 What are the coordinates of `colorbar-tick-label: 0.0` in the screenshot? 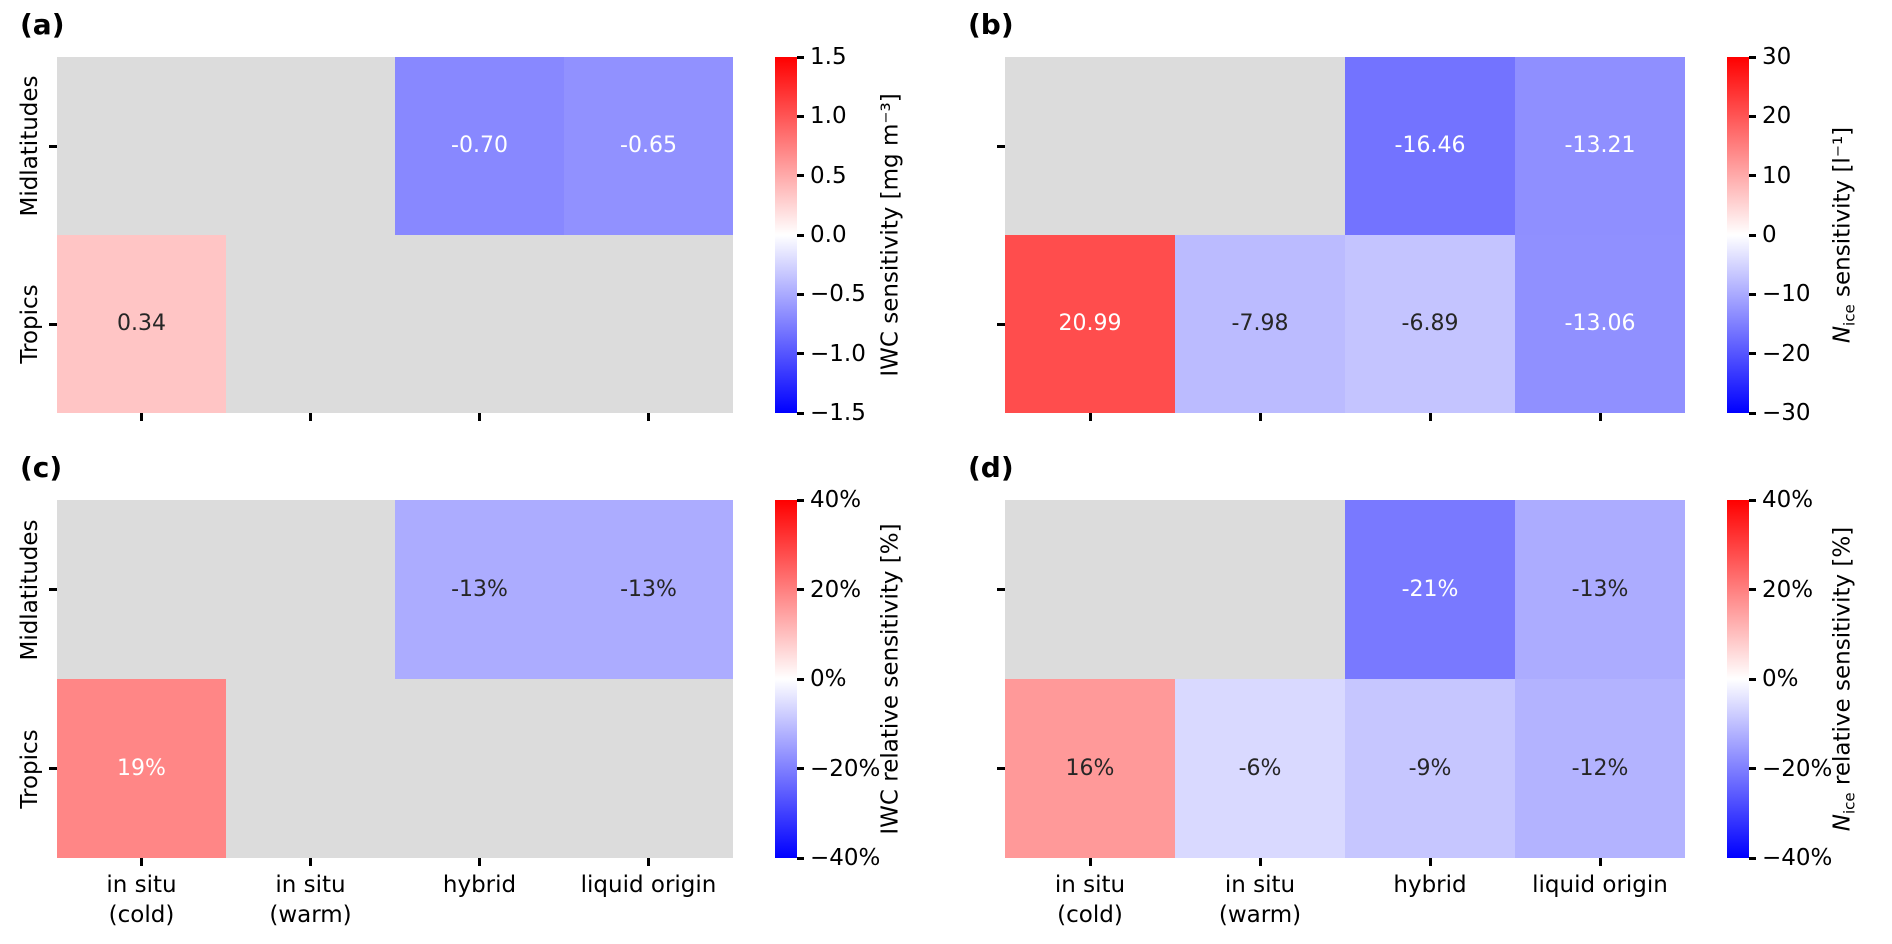 It's located at (828, 235).